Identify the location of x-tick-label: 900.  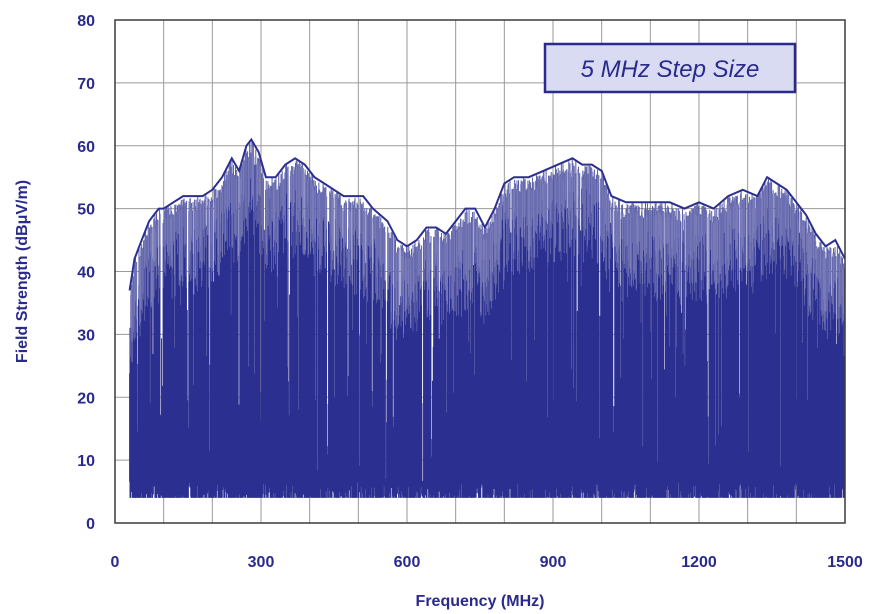
(553, 562).